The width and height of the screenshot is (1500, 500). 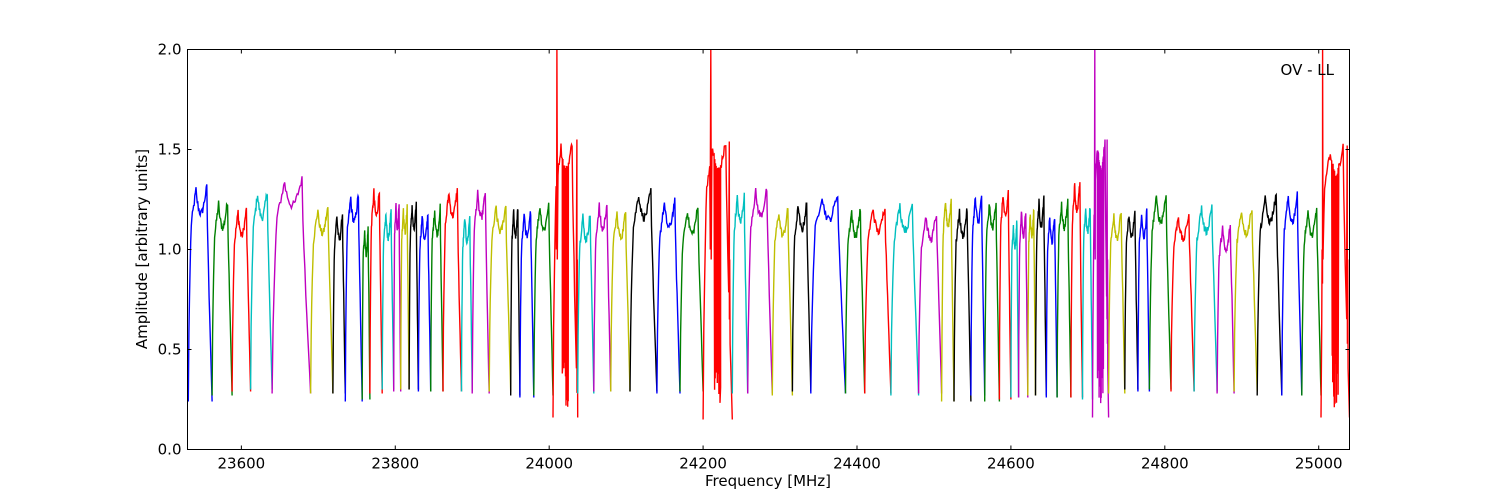 I want to click on x-tick-label: 24400, so click(x=857, y=464).